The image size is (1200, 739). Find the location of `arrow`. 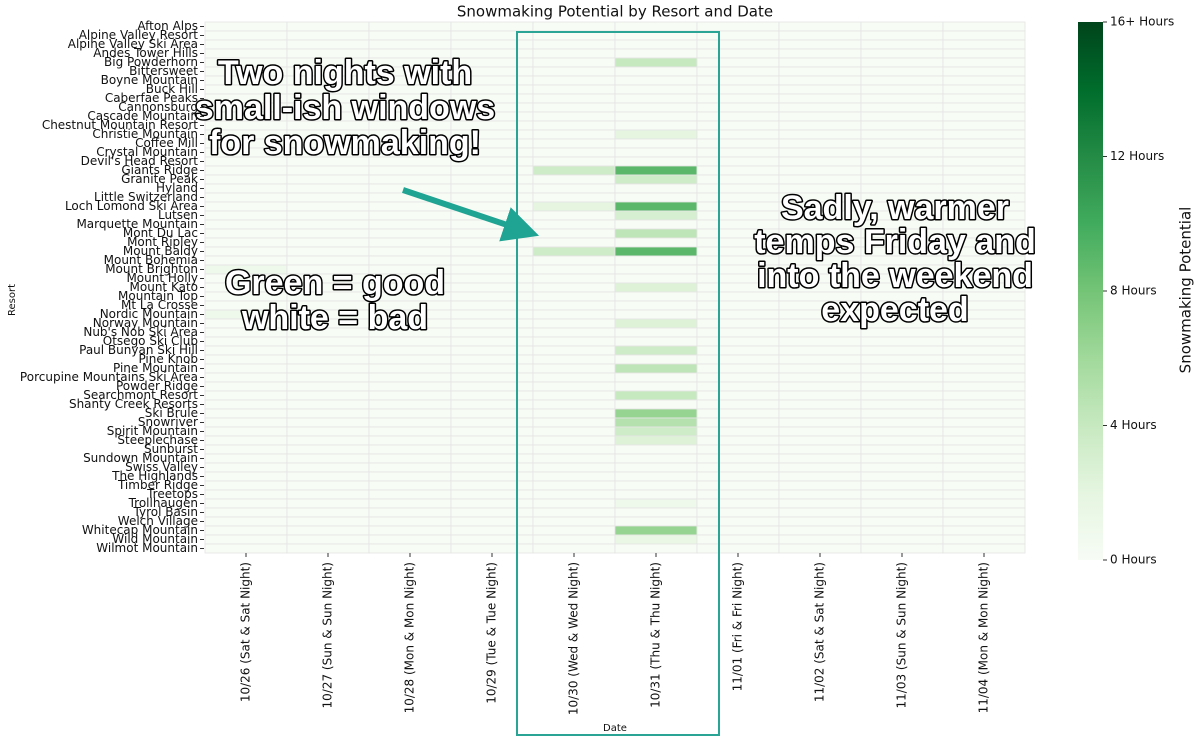

arrow is located at coordinates (471, 214).